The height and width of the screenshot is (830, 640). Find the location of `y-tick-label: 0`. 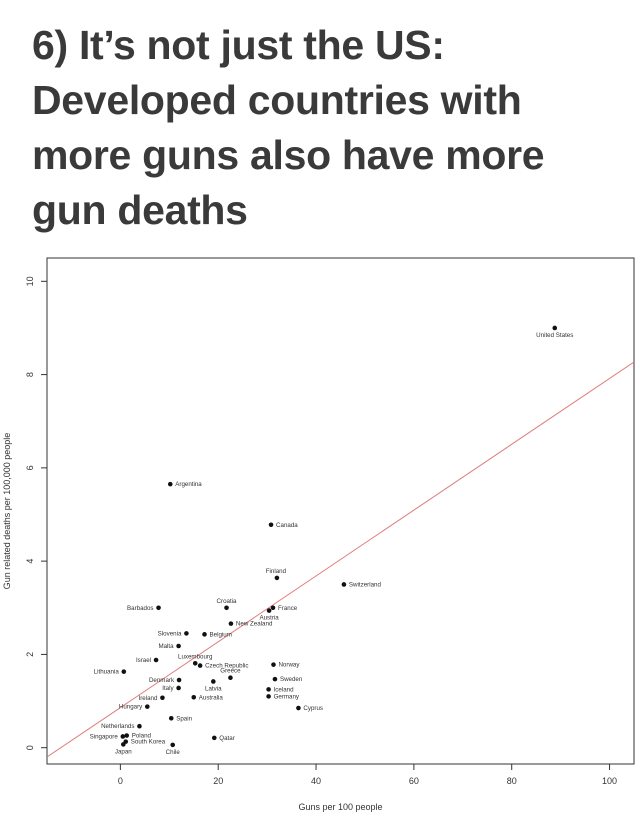

y-tick-label: 0 is located at coordinates (30, 747).